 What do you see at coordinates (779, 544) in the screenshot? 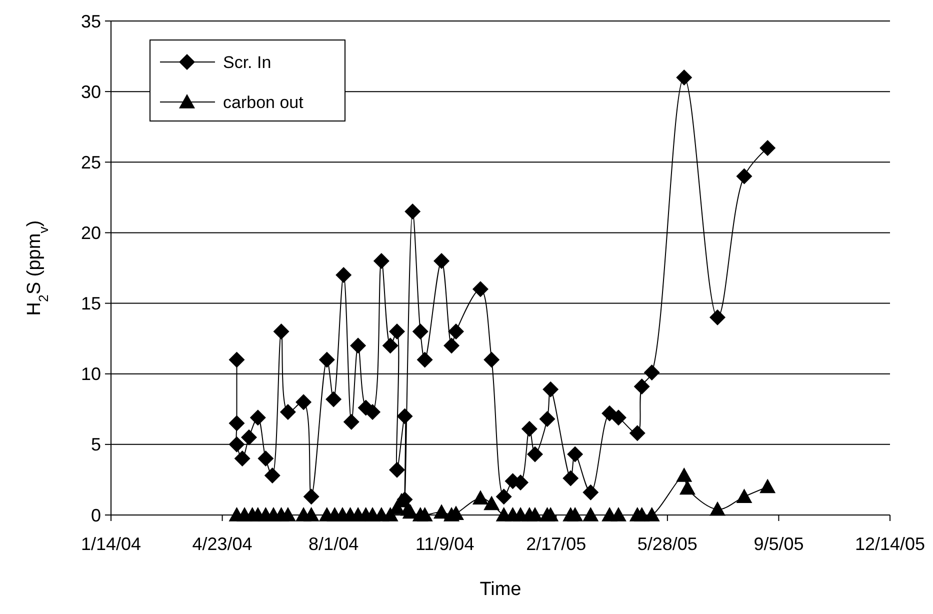
I see `x-tick-label: 9/5/05` at bounding box center [779, 544].